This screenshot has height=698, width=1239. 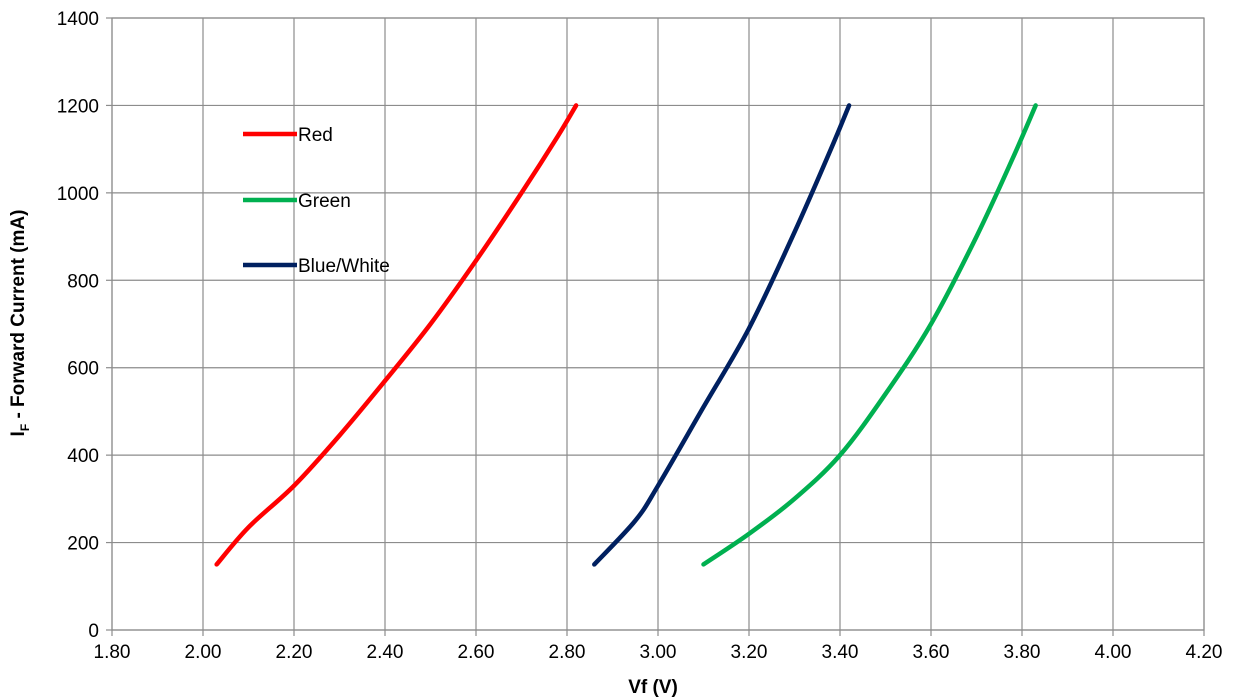 What do you see at coordinates (112, 652) in the screenshot?
I see `x-tick-label: 1.80` at bounding box center [112, 652].